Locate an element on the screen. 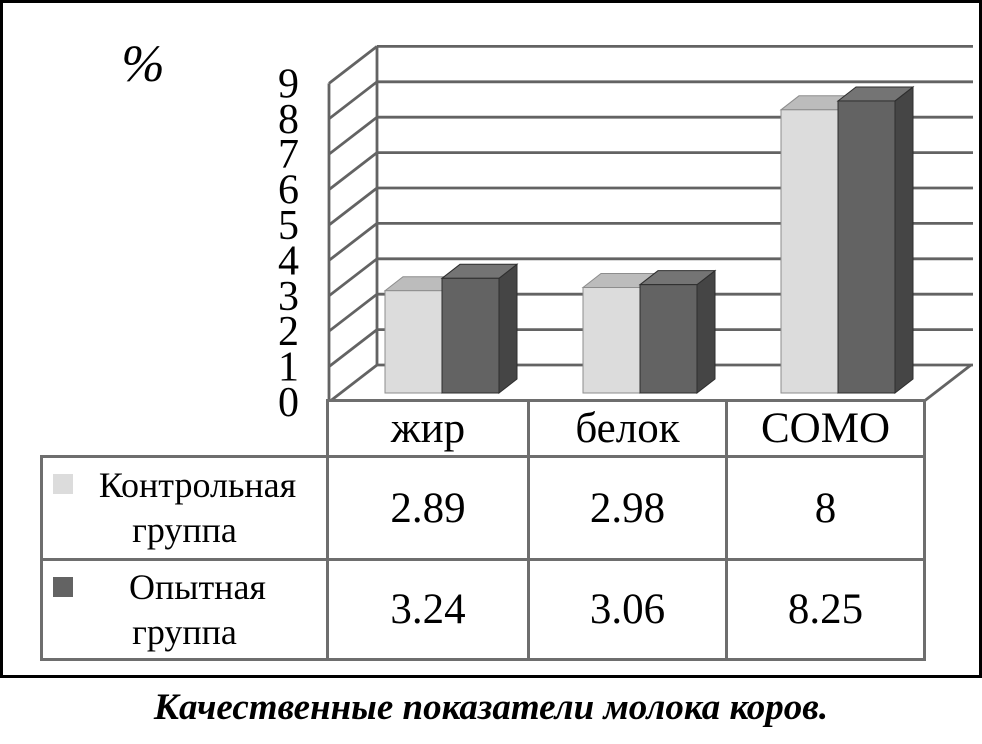 This screenshot has height=744, width=982. legend-swatch-control-icon is located at coordinates (63, 484).